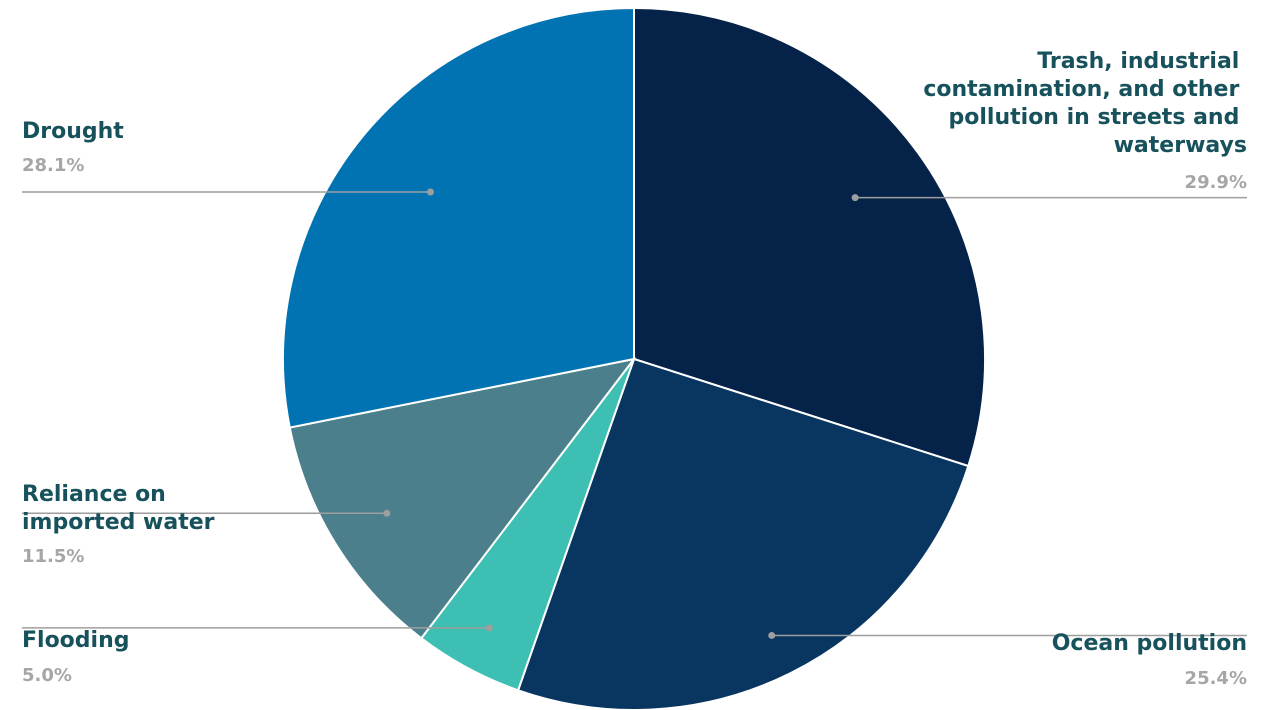 The image size is (1271, 710). I want to click on slice-label-trash-line-3: pollution in streets and, so click(1094, 117).